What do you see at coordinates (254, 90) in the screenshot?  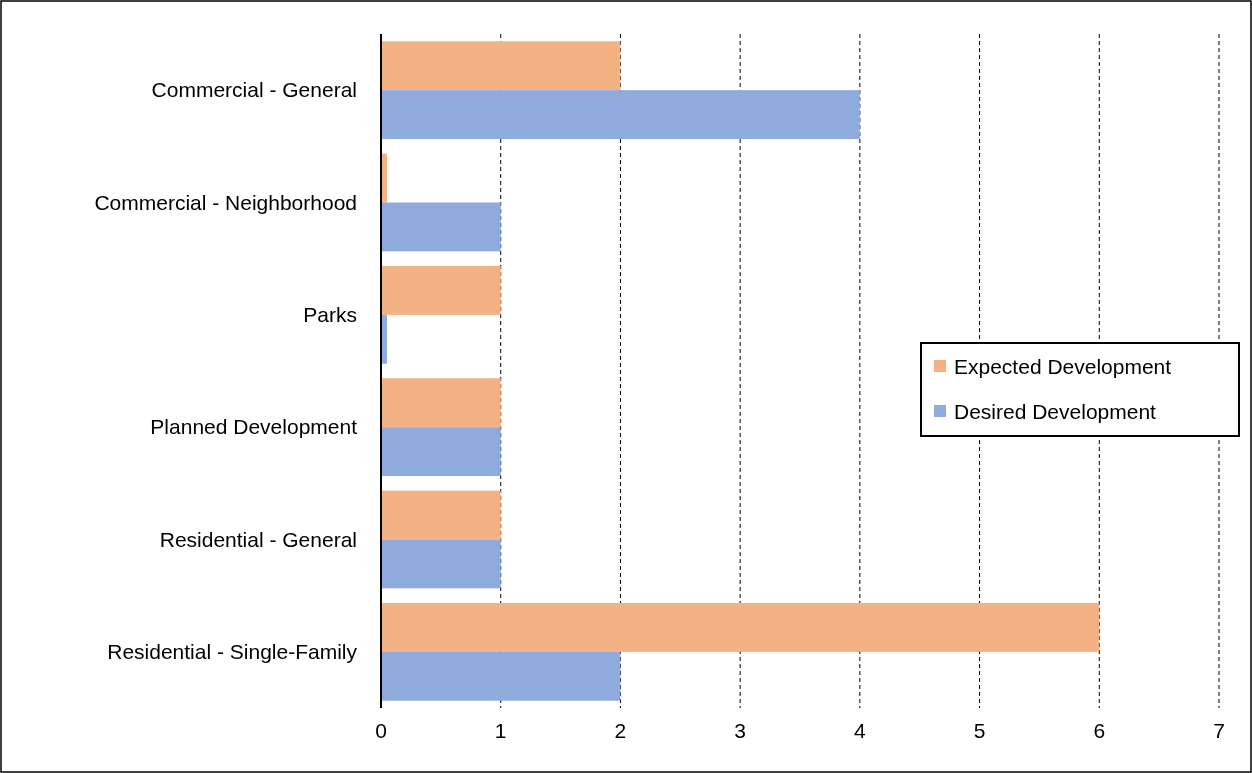 I see `y-tick-label: Commercial - General` at bounding box center [254, 90].